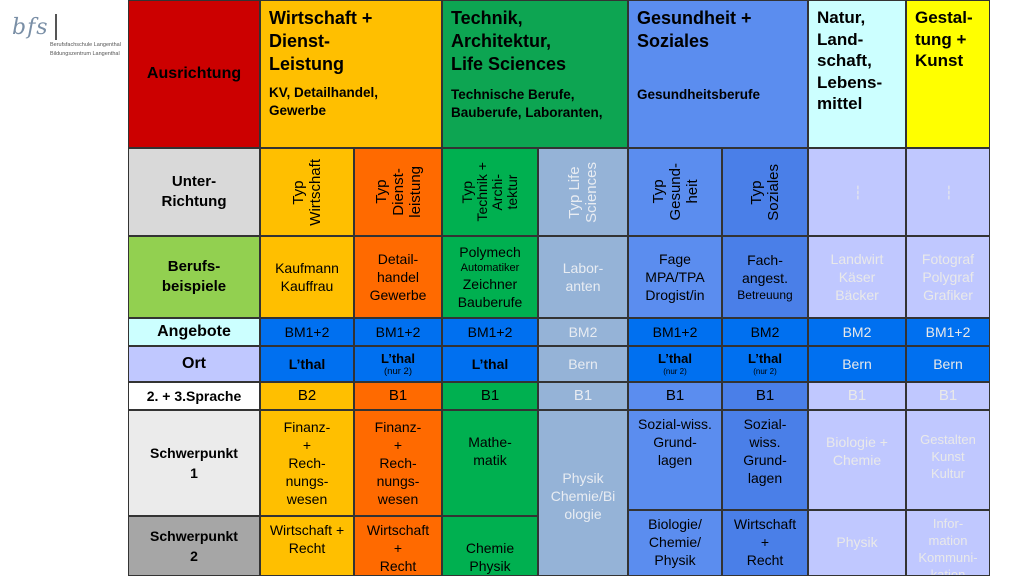 The width and height of the screenshot is (1024, 576). What do you see at coordinates (509, 41) in the screenshot?
I see `header-technik-title: Technik, Architektur, Life Sciences` at bounding box center [509, 41].